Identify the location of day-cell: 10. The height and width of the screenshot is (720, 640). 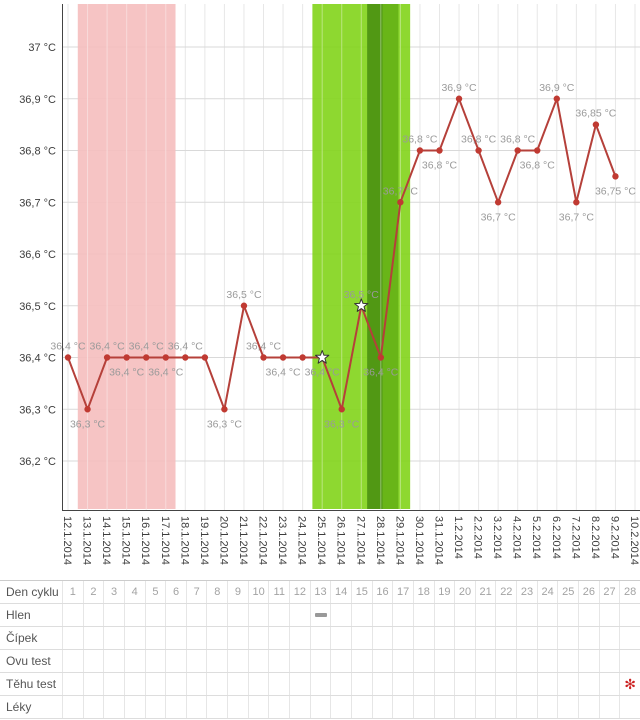
(258, 592).